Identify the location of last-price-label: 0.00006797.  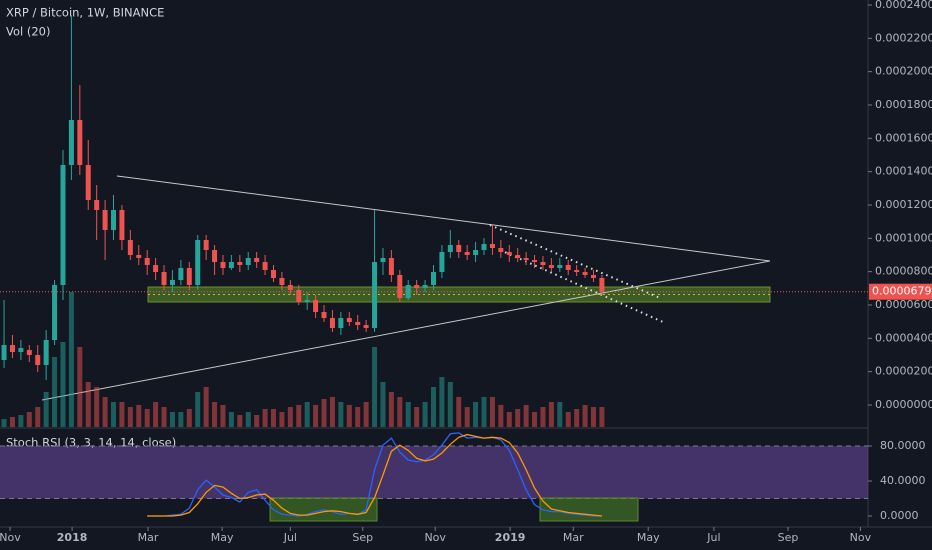
(902, 291).